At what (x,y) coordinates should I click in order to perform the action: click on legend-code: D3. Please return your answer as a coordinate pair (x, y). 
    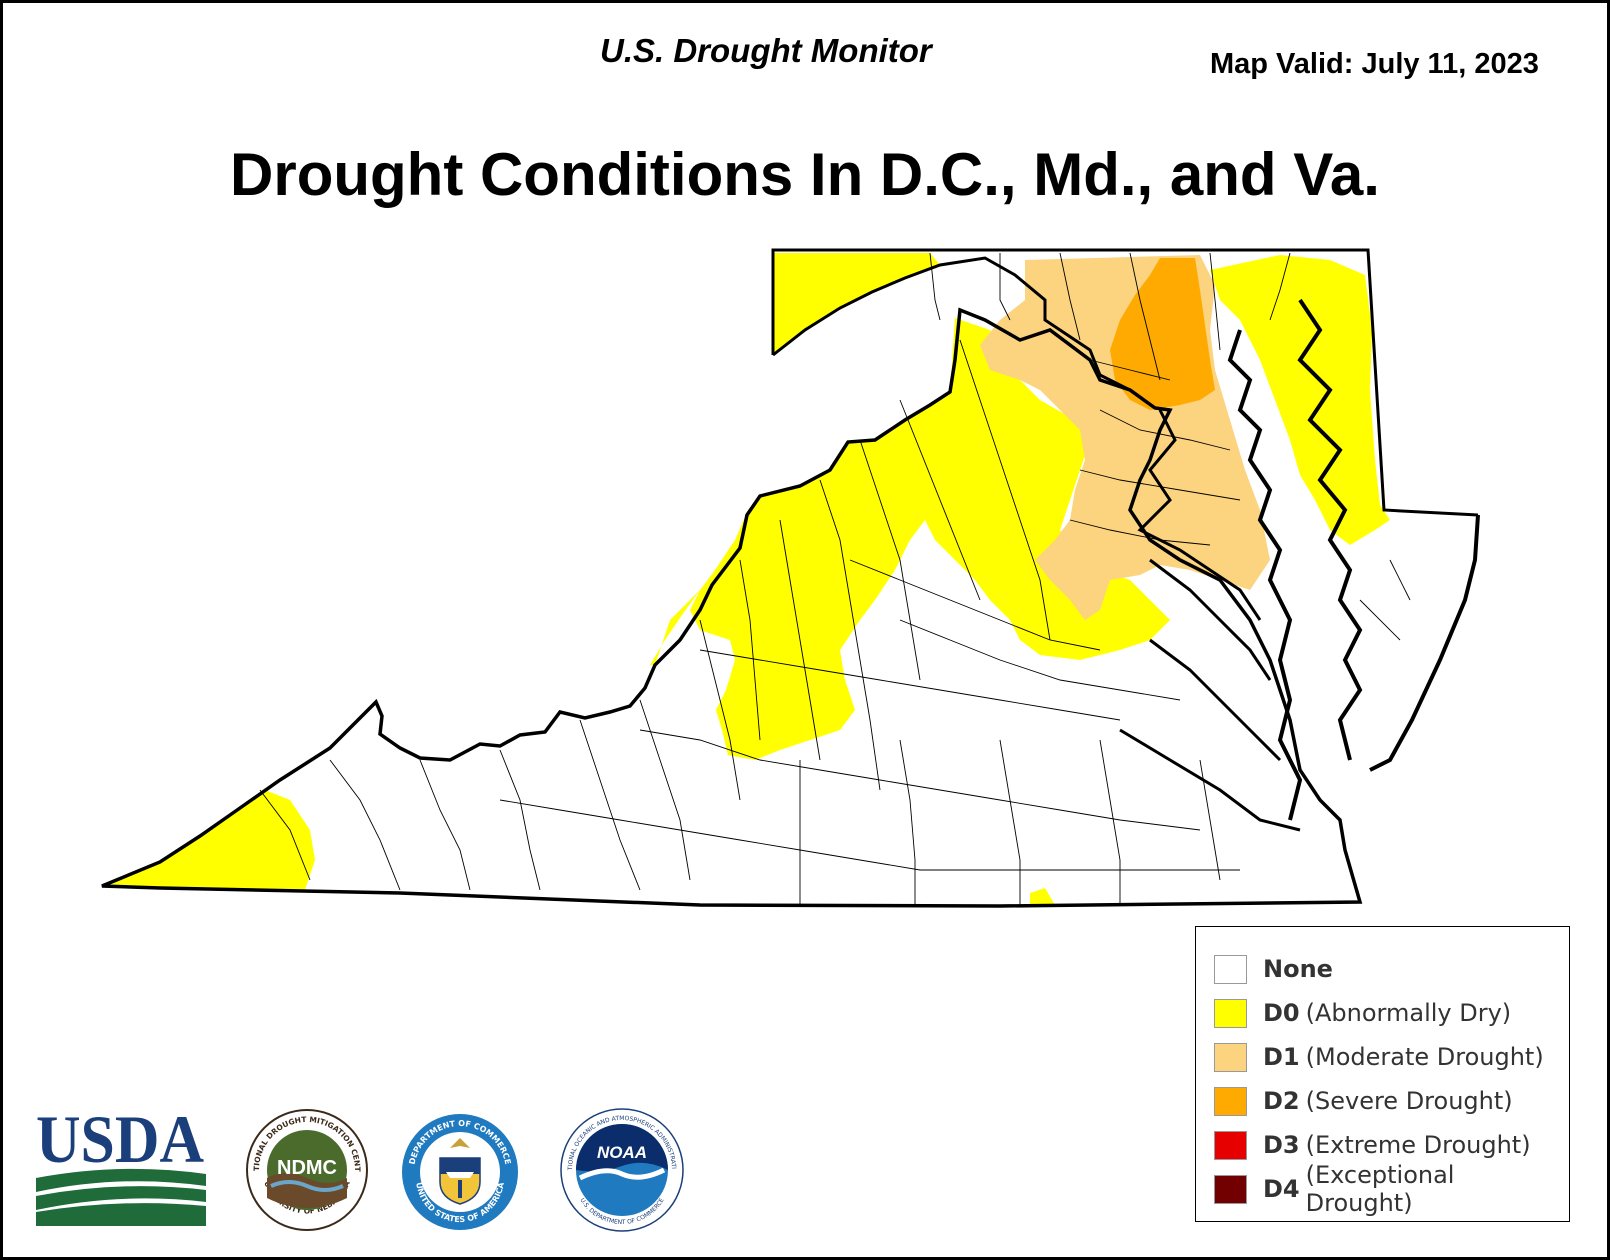
    Looking at the image, I should click on (1281, 1145).